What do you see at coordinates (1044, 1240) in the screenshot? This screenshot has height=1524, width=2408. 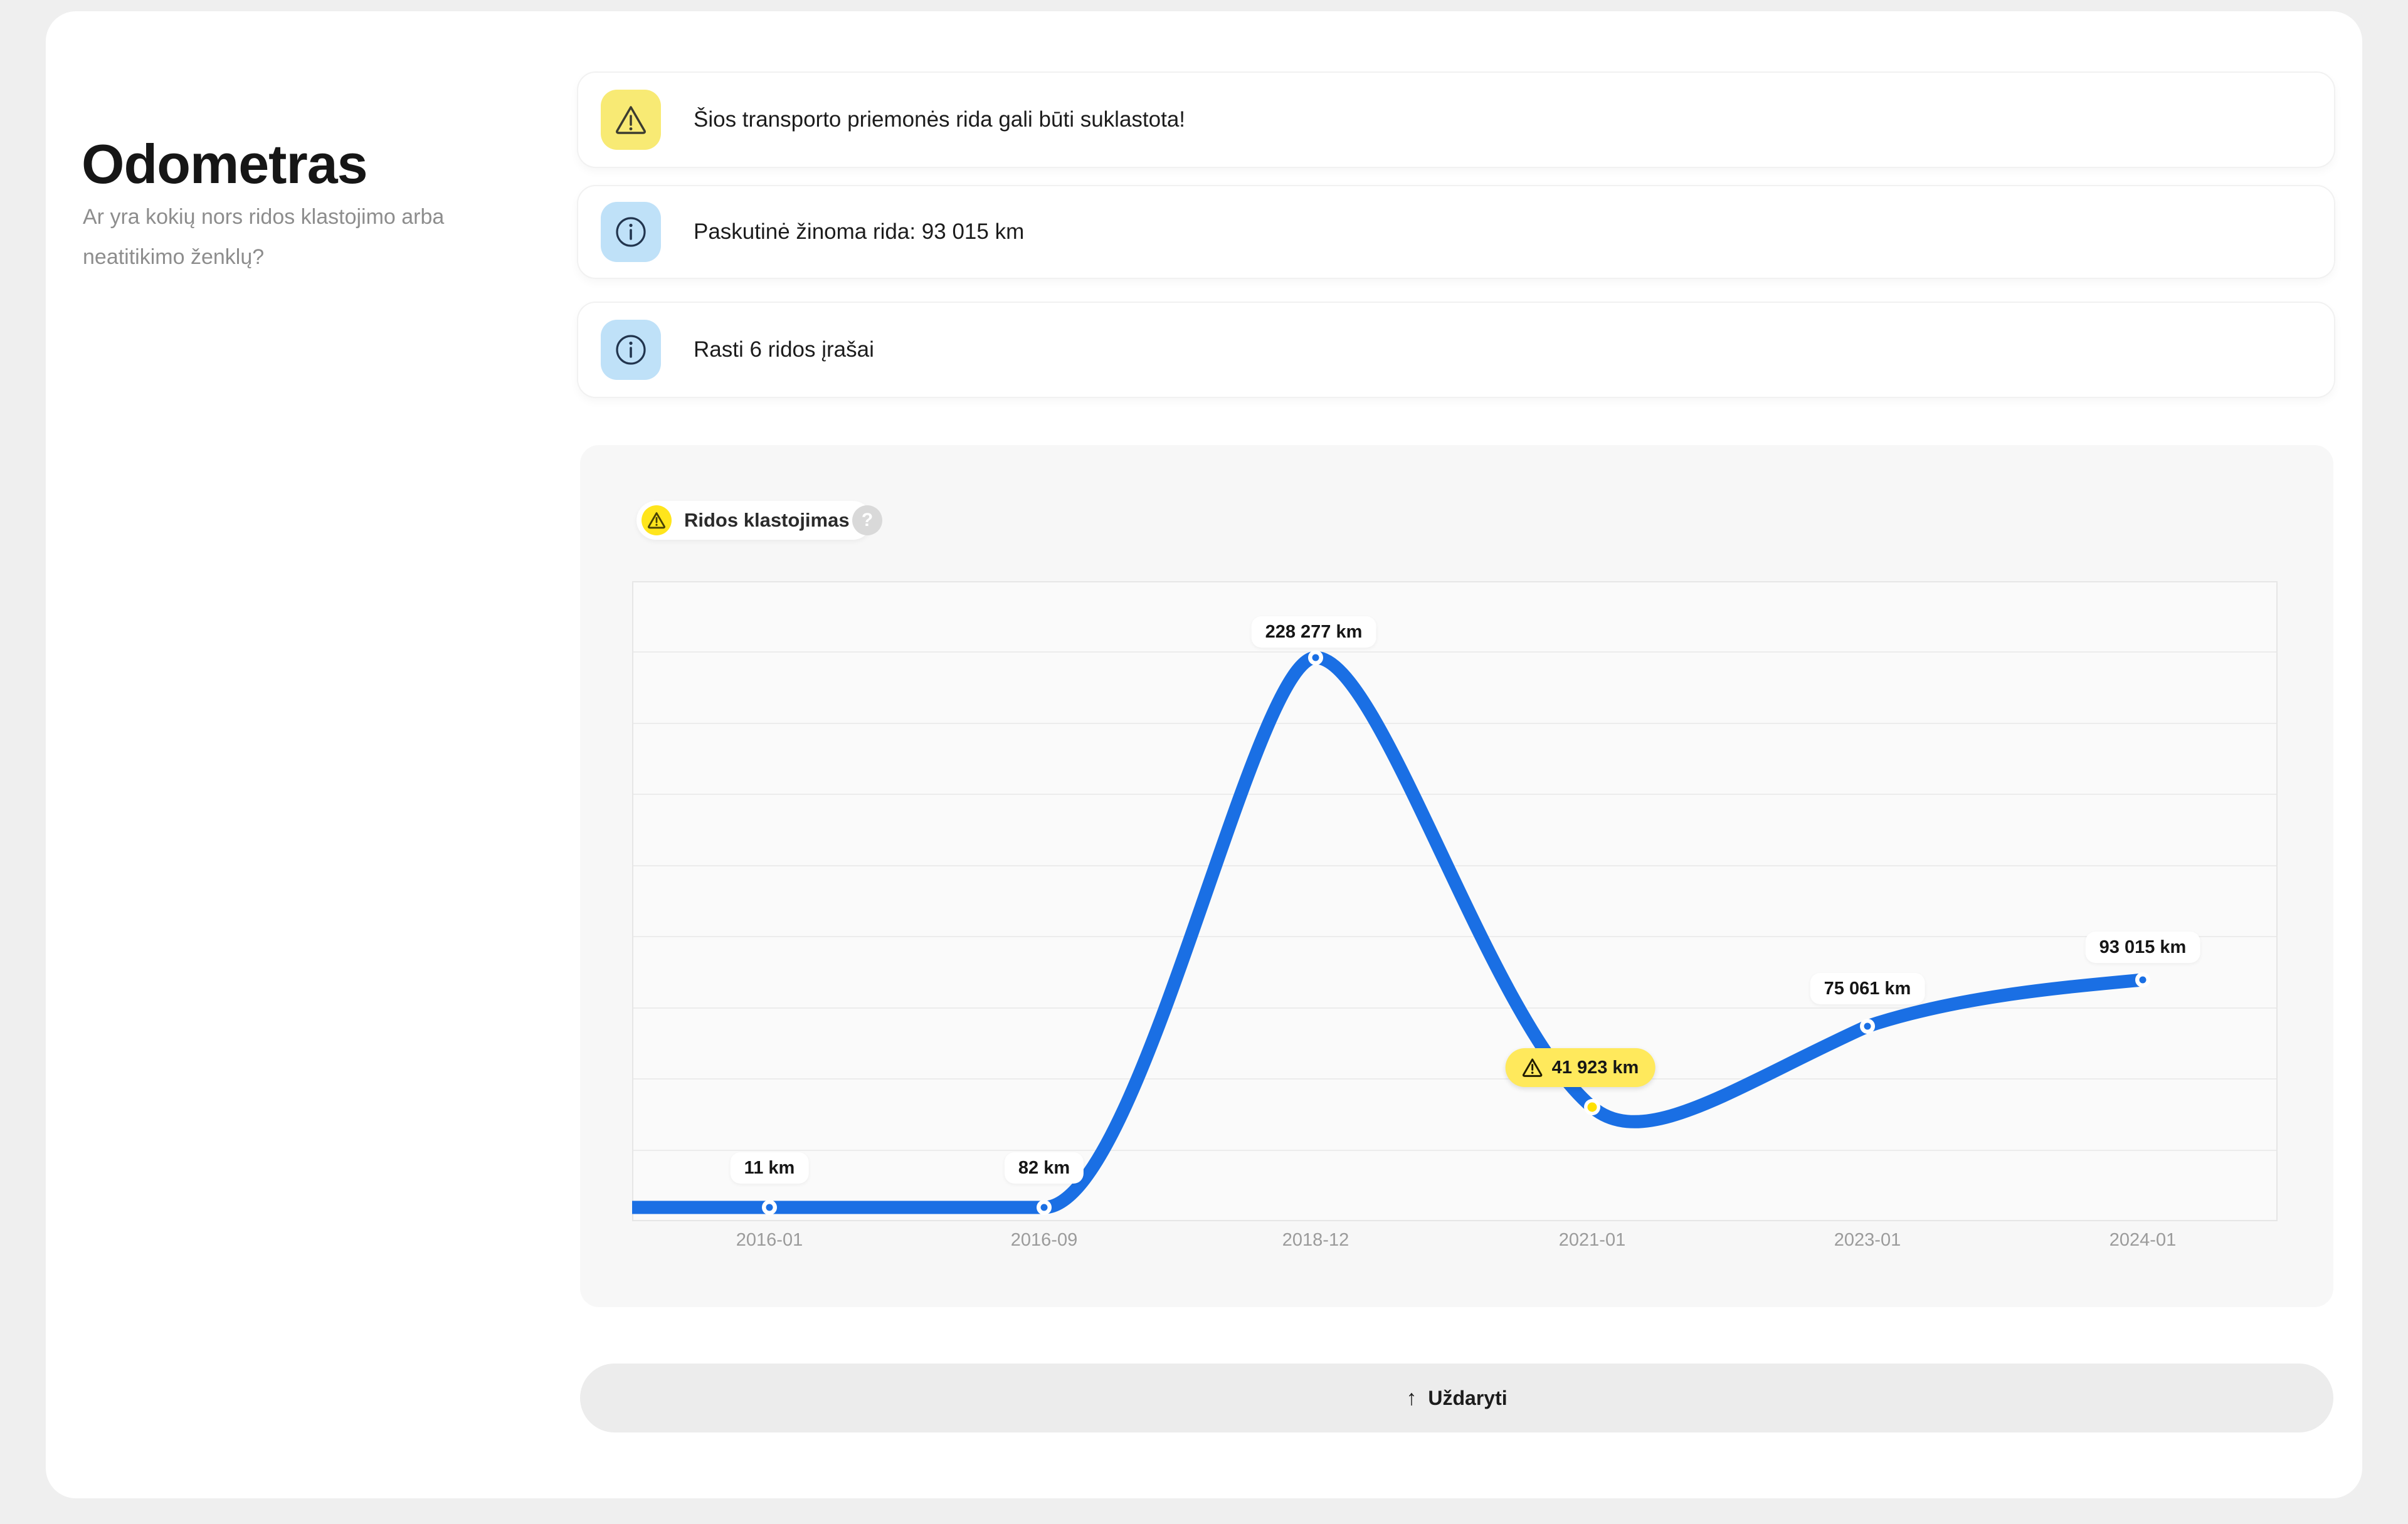 I see `x-axis-tick: 2016-09` at bounding box center [1044, 1240].